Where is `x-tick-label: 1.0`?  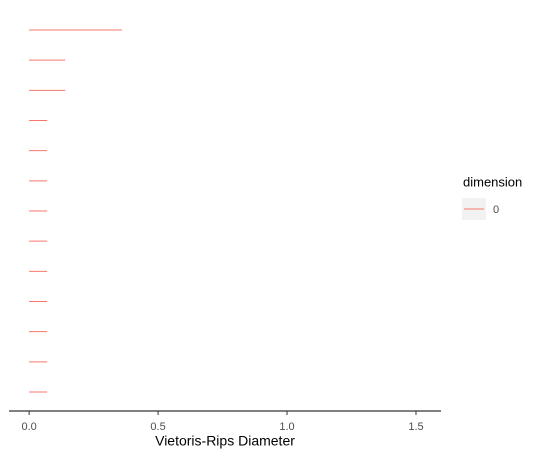 x-tick-label: 1.0 is located at coordinates (286, 427).